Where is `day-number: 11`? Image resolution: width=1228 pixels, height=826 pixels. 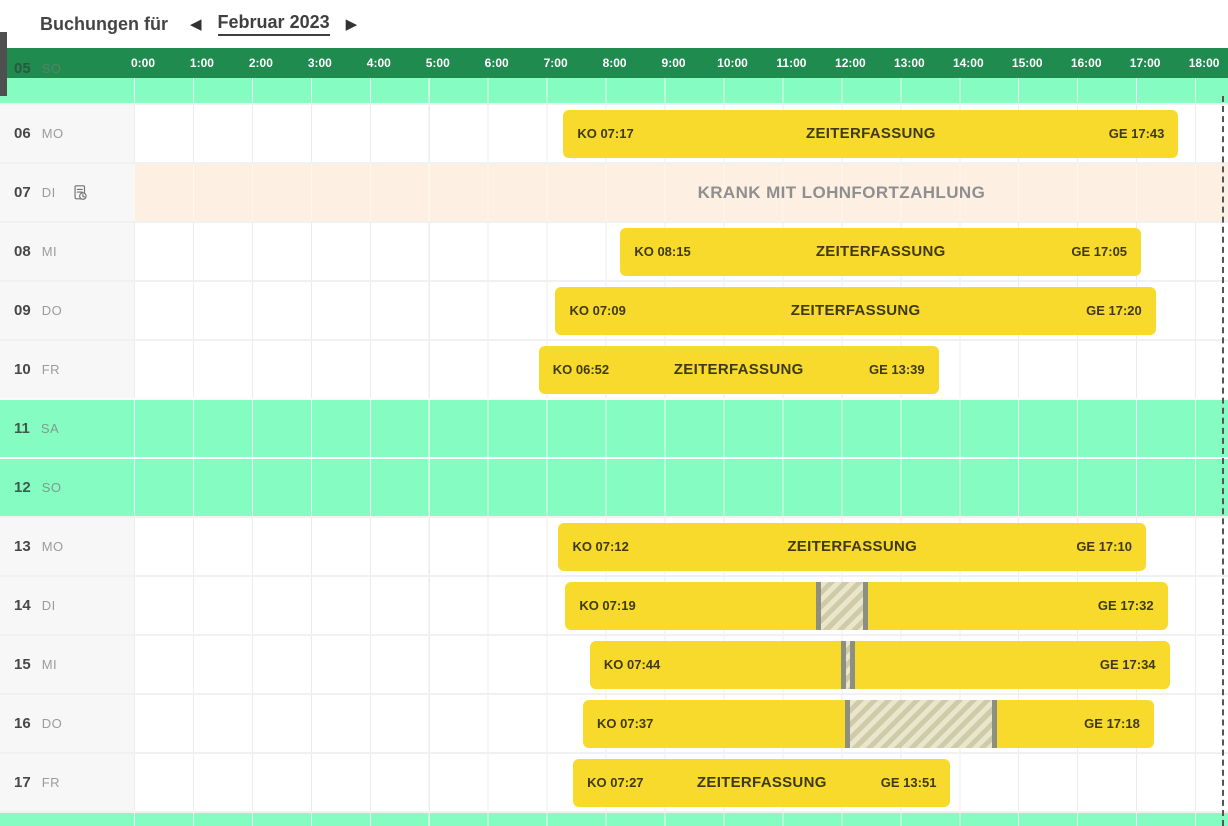
day-number: 11 is located at coordinates (22, 428).